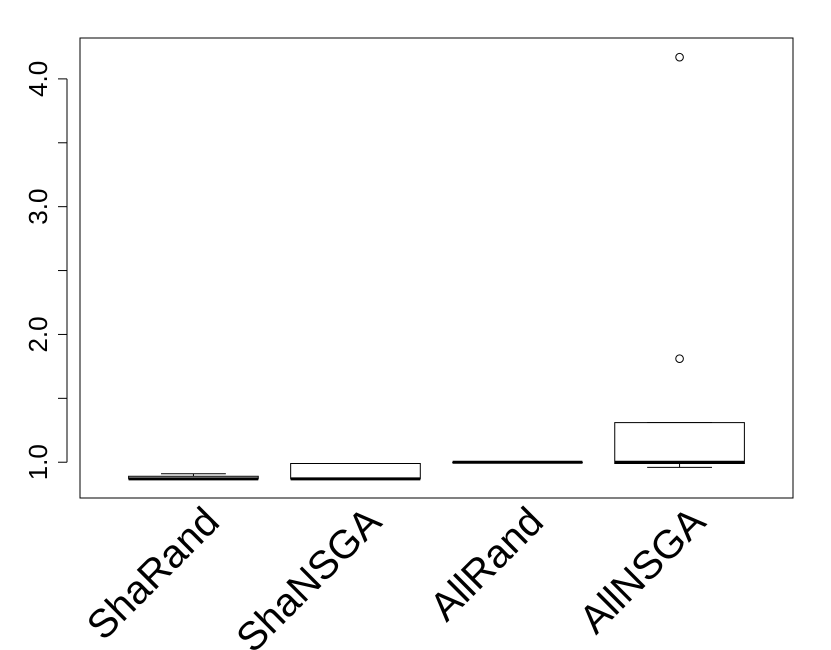 This screenshot has width=831, height=650. I want to click on x-tick-label: AllRand, so click(487, 564).